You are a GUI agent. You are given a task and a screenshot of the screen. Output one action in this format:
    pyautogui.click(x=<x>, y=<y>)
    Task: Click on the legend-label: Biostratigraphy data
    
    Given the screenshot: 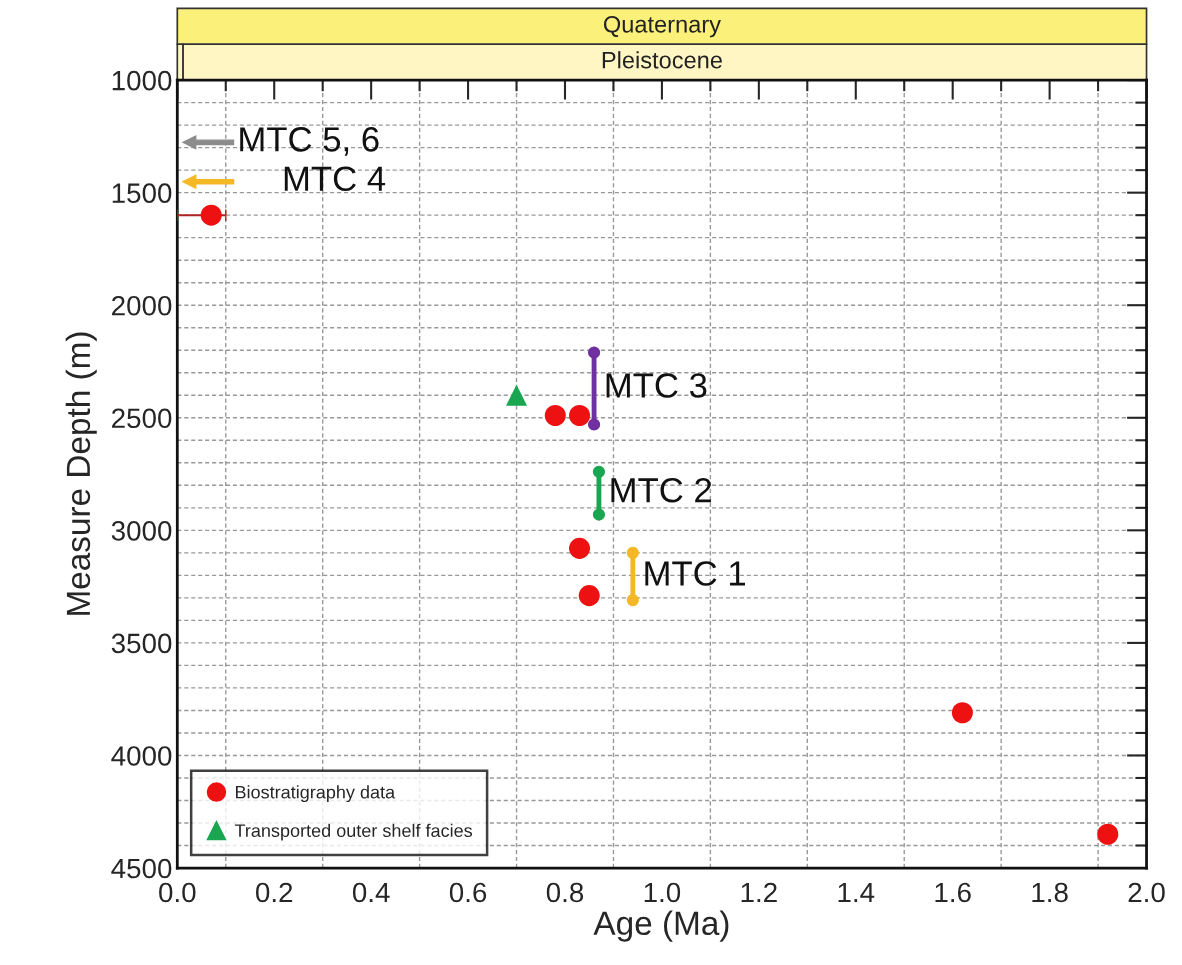 What is the action you would take?
    pyautogui.click(x=315, y=794)
    